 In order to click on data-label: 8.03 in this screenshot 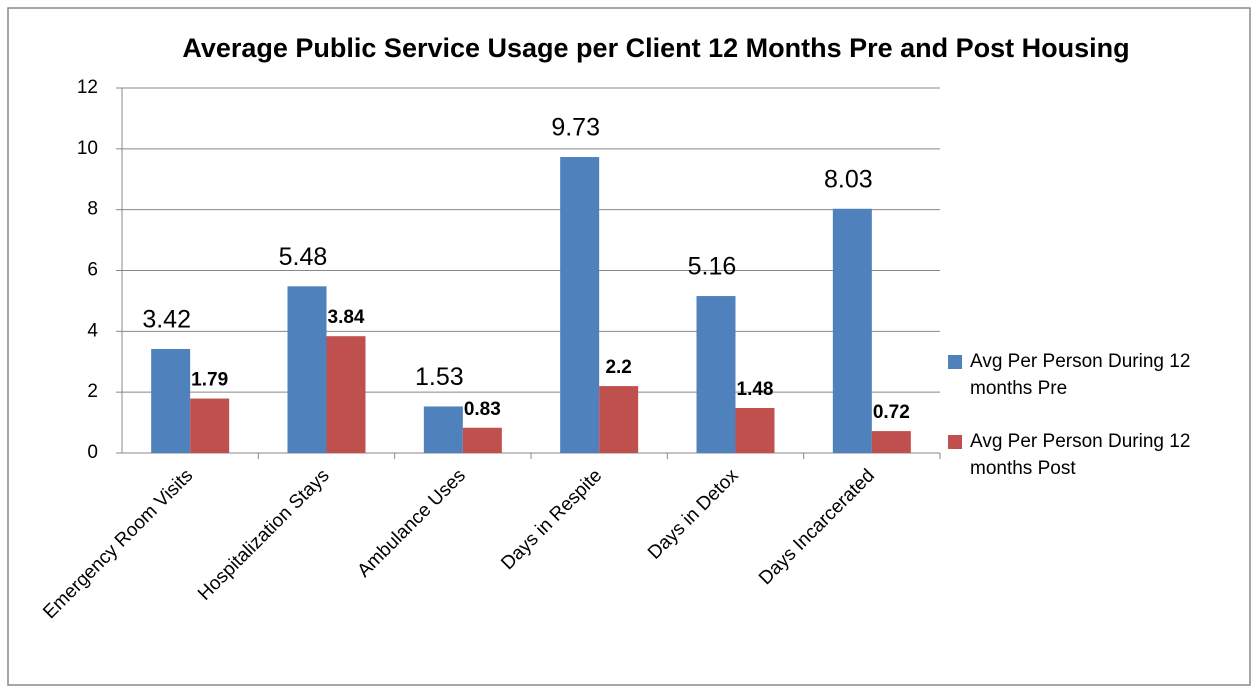, I will do `click(848, 179)`.